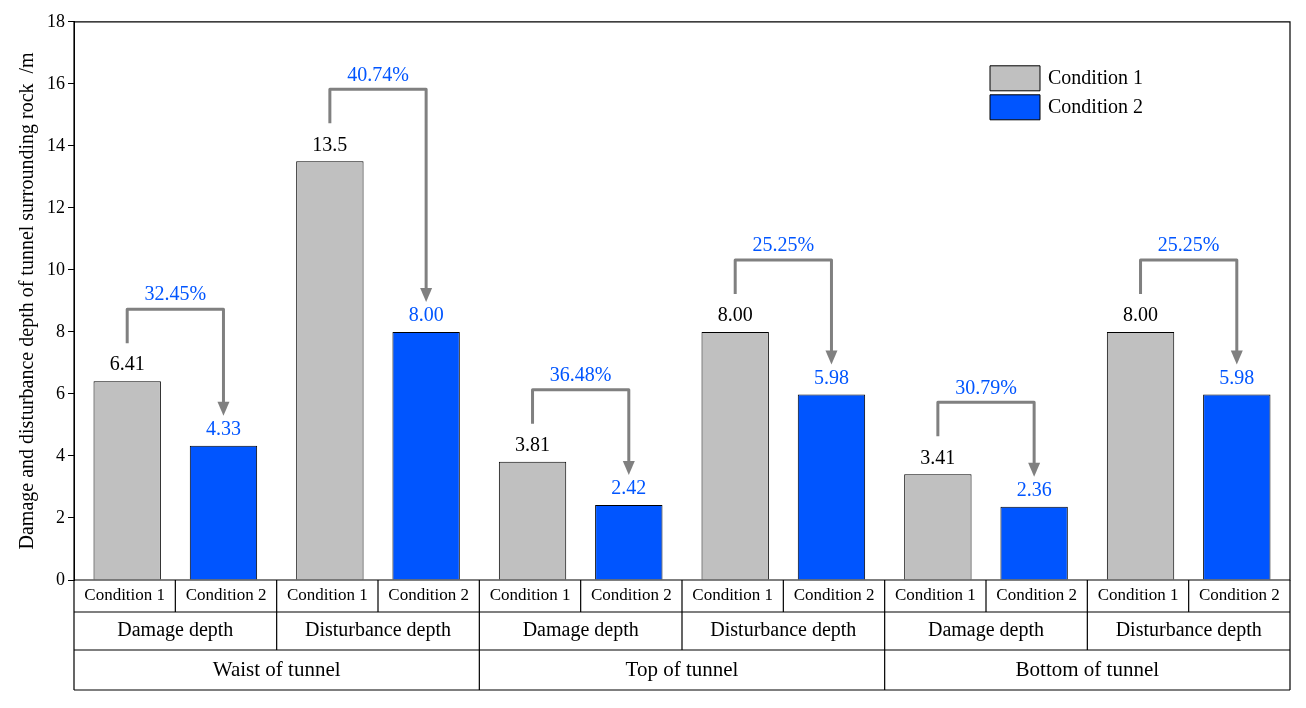 The width and height of the screenshot is (1306, 708). What do you see at coordinates (580, 374) in the screenshot?
I see `annotation: 36.48%` at bounding box center [580, 374].